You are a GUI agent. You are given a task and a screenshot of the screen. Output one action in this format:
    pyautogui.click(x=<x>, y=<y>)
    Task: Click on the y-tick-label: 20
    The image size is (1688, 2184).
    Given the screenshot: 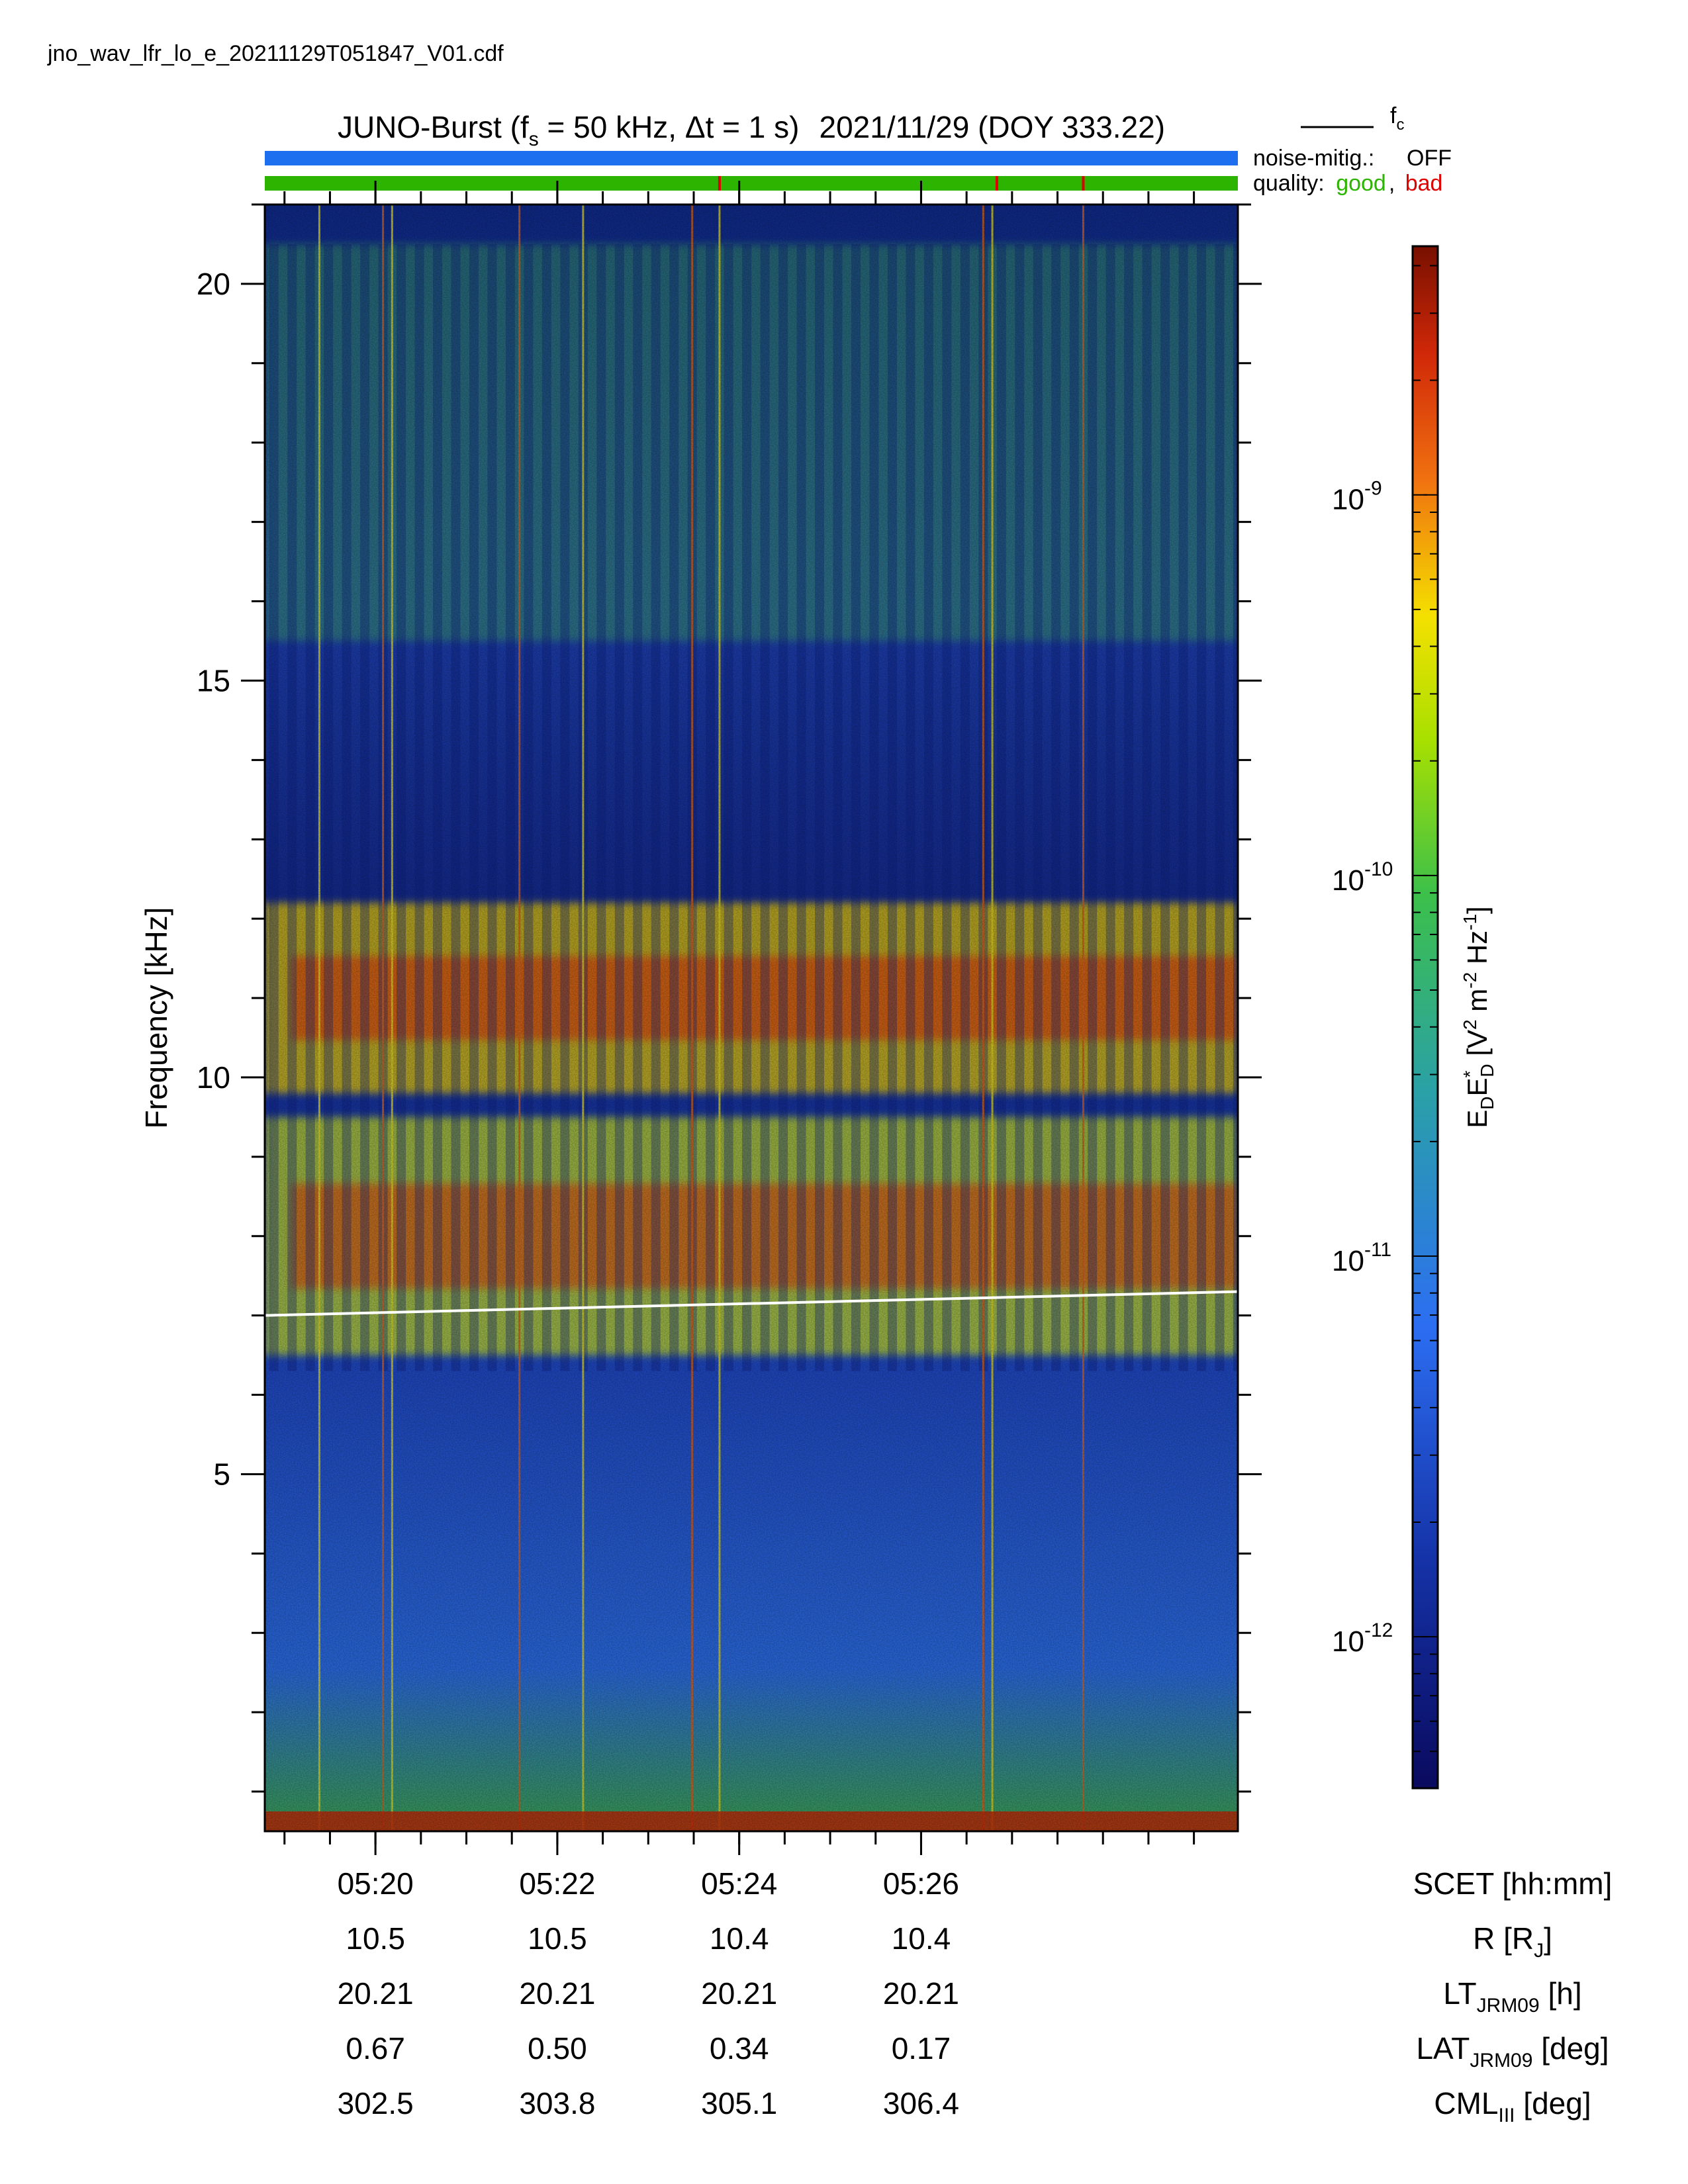 What is the action you would take?
    pyautogui.click(x=213, y=284)
    